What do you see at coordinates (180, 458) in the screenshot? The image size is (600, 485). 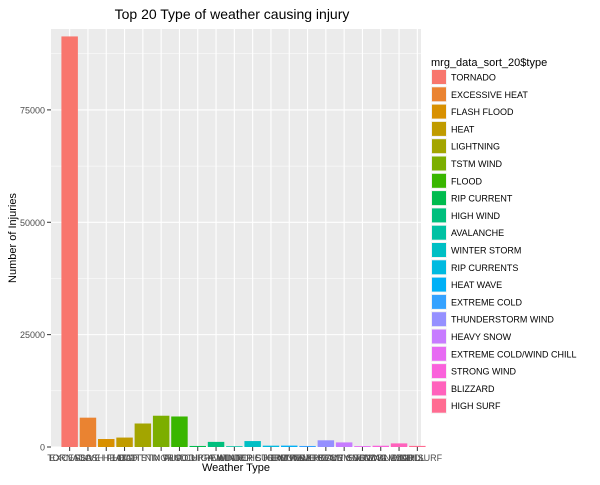 I see `x-tick-label: FLOOD` at bounding box center [180, 458].